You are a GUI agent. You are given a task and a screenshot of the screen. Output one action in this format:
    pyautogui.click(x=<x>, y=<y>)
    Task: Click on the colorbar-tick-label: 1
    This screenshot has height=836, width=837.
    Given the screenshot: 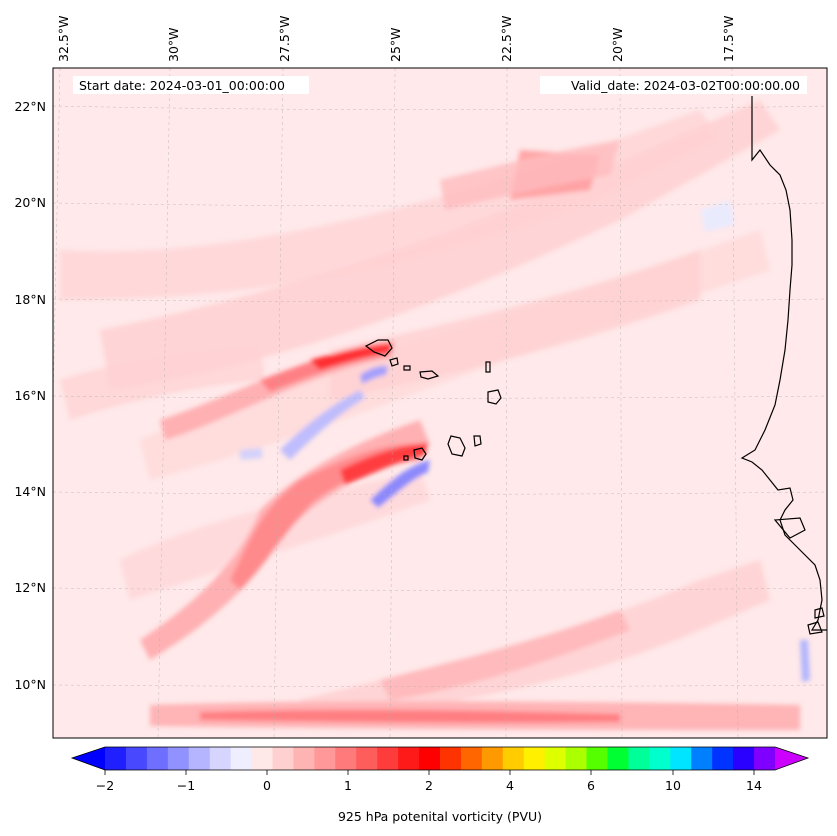 What is the action you would take?
    pyautogui.click(x=348, y=785)
    